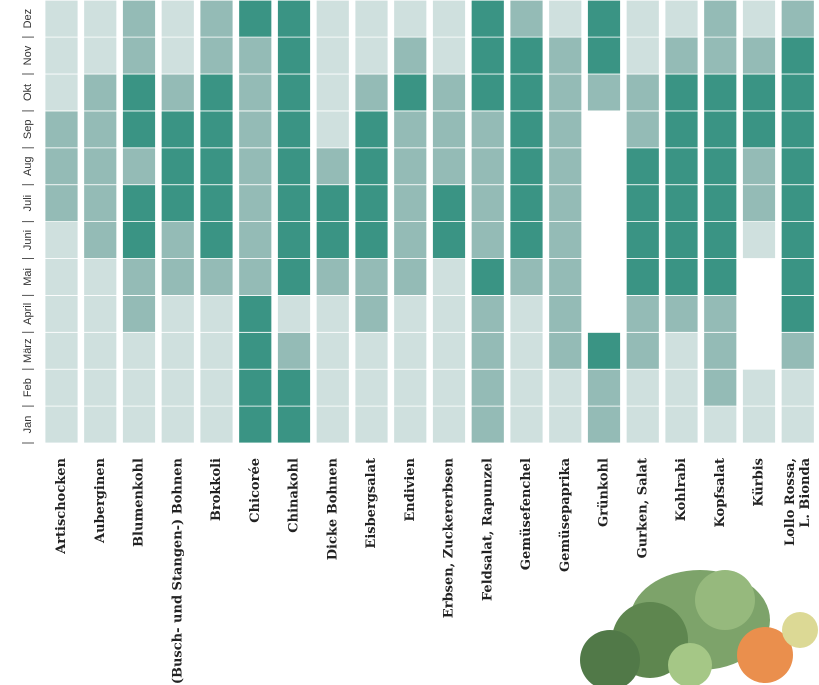 This screenshot has height=685, width=819. Describe the element at coordinates (100, 500) in the screenshot. I see `vegetable-name: Auberginen` at that location.